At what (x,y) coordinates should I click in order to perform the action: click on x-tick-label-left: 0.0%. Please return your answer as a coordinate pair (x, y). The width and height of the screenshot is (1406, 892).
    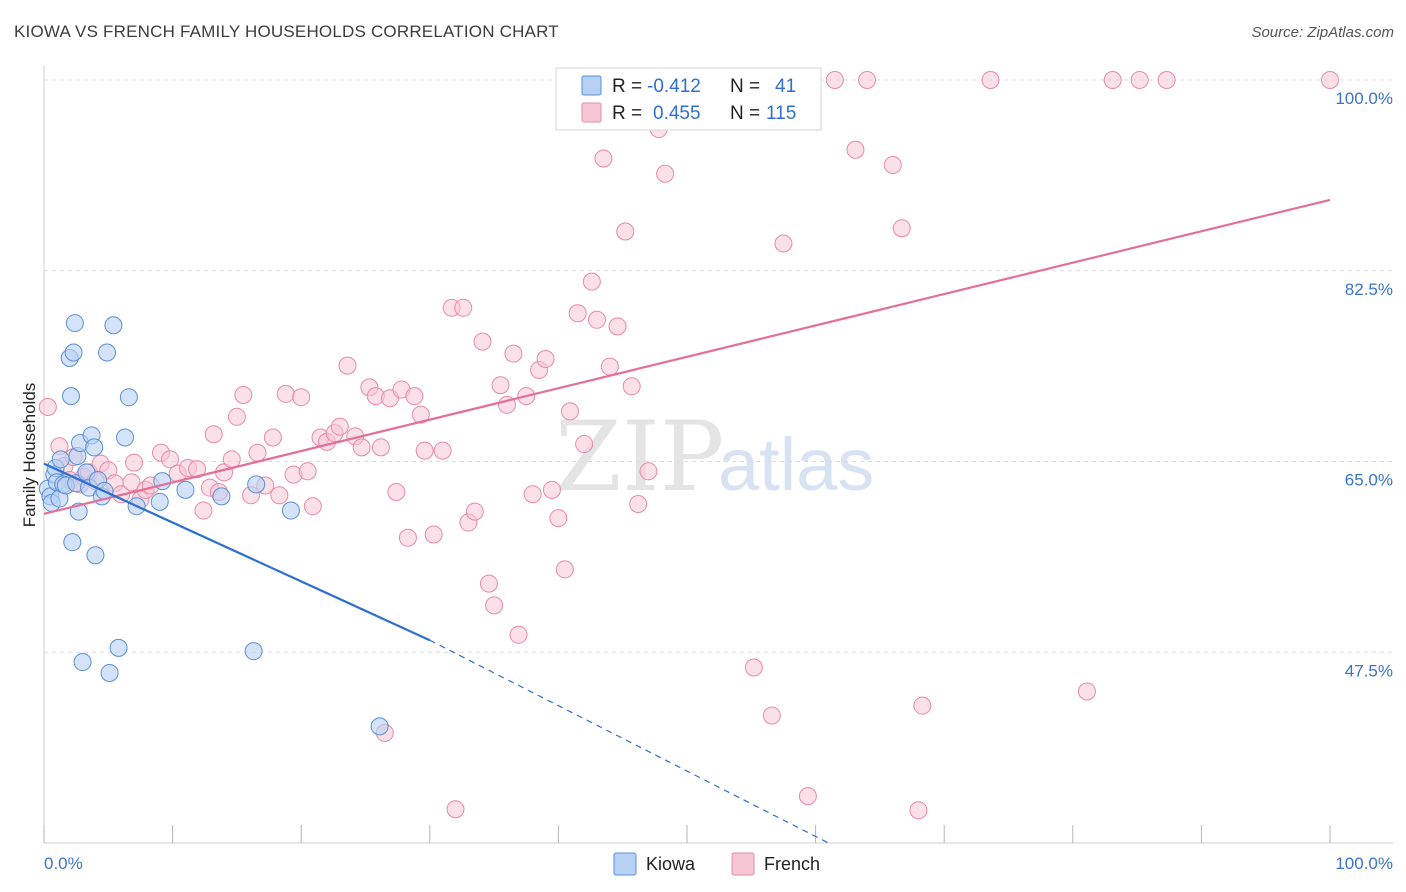
    Looking at the image, I should click on (63, 863).